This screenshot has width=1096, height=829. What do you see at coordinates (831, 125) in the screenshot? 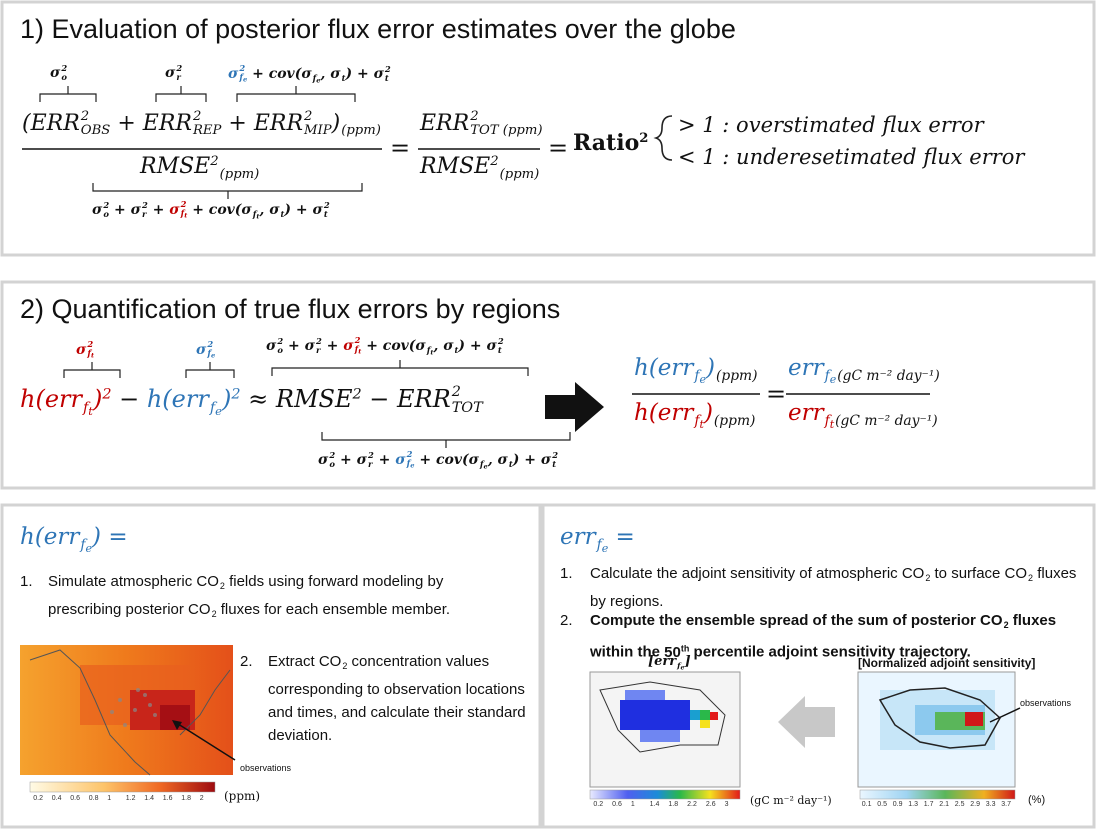
I see `case: > 1 : overstimated flux error` at bounding box center [831, 125].